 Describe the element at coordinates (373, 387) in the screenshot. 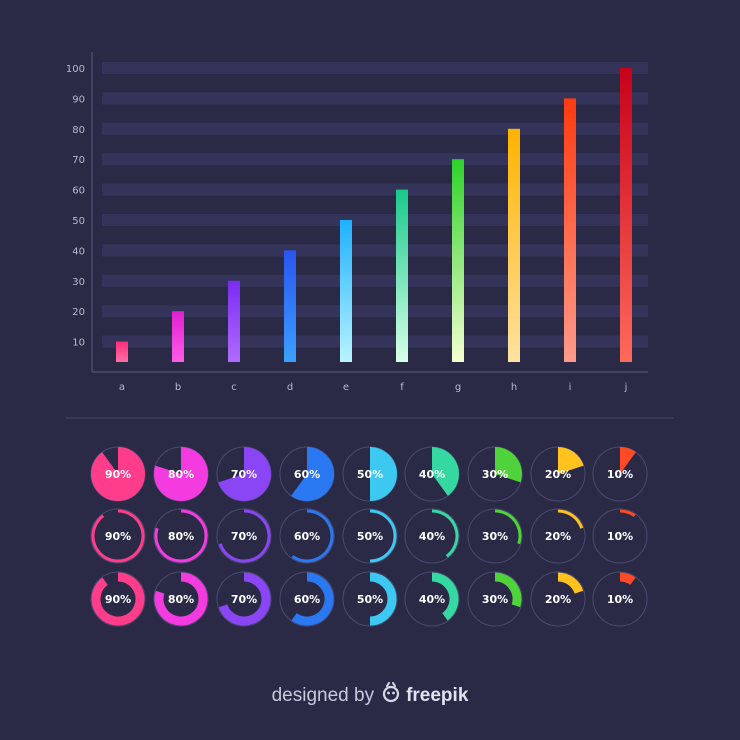

I see `x-tick-labels: a b c d e f g h i j` at that location.